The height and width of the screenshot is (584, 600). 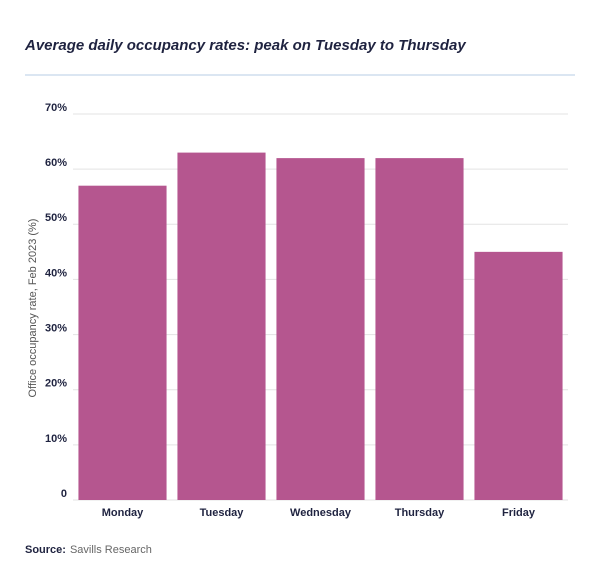 What do you see at coordinates (56, 328) in the screenshot?
I see `y-tick-label: 30%` at bounding box center [56, 328].